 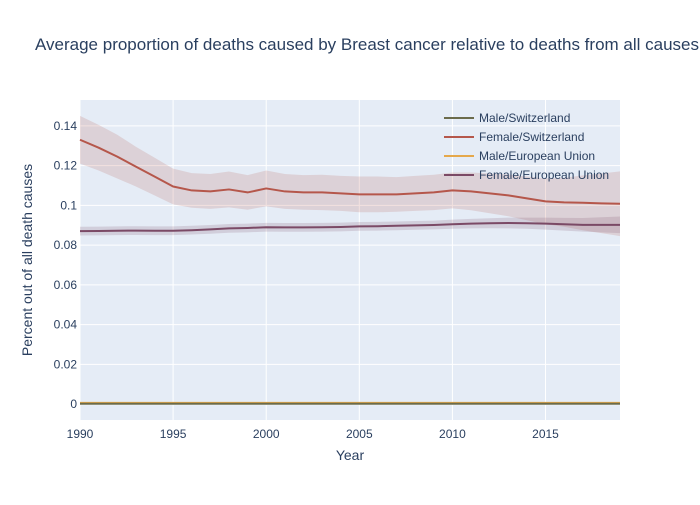 I want to click on y-tick-label: 0.04, so click(x=66, y=325).